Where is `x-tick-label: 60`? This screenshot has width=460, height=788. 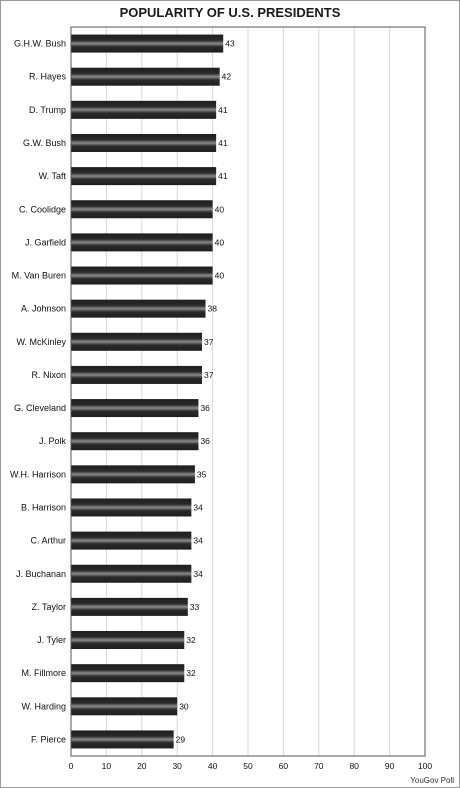 x-tick-label: 60 is located at coordinates (284, 766).